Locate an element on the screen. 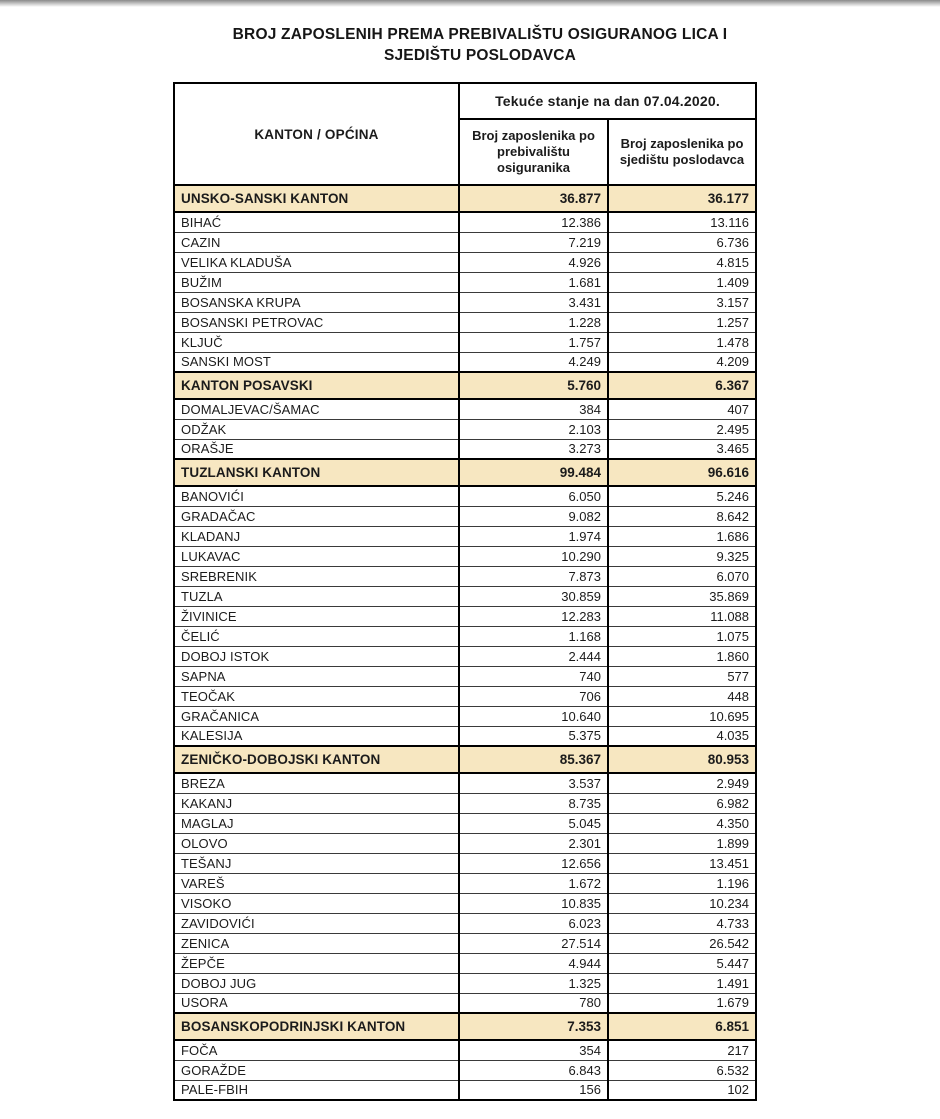 The height and width of the screenshot is (1119, 940). municipality-name: LUKAVAC is located at coordinates (316, 556).